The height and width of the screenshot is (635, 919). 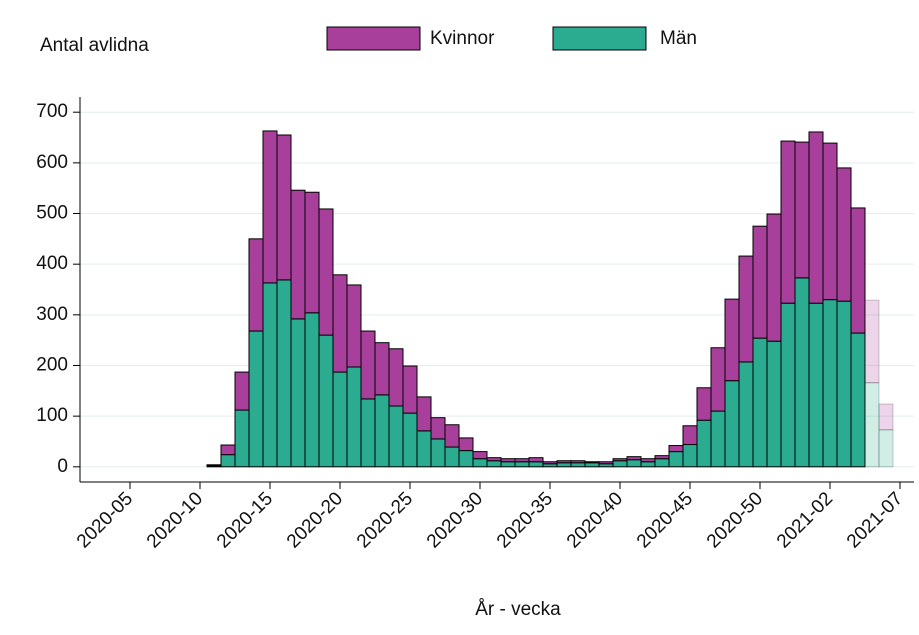 I want to click on x-tick-label: 2020-15, so click(x=245, y=520).